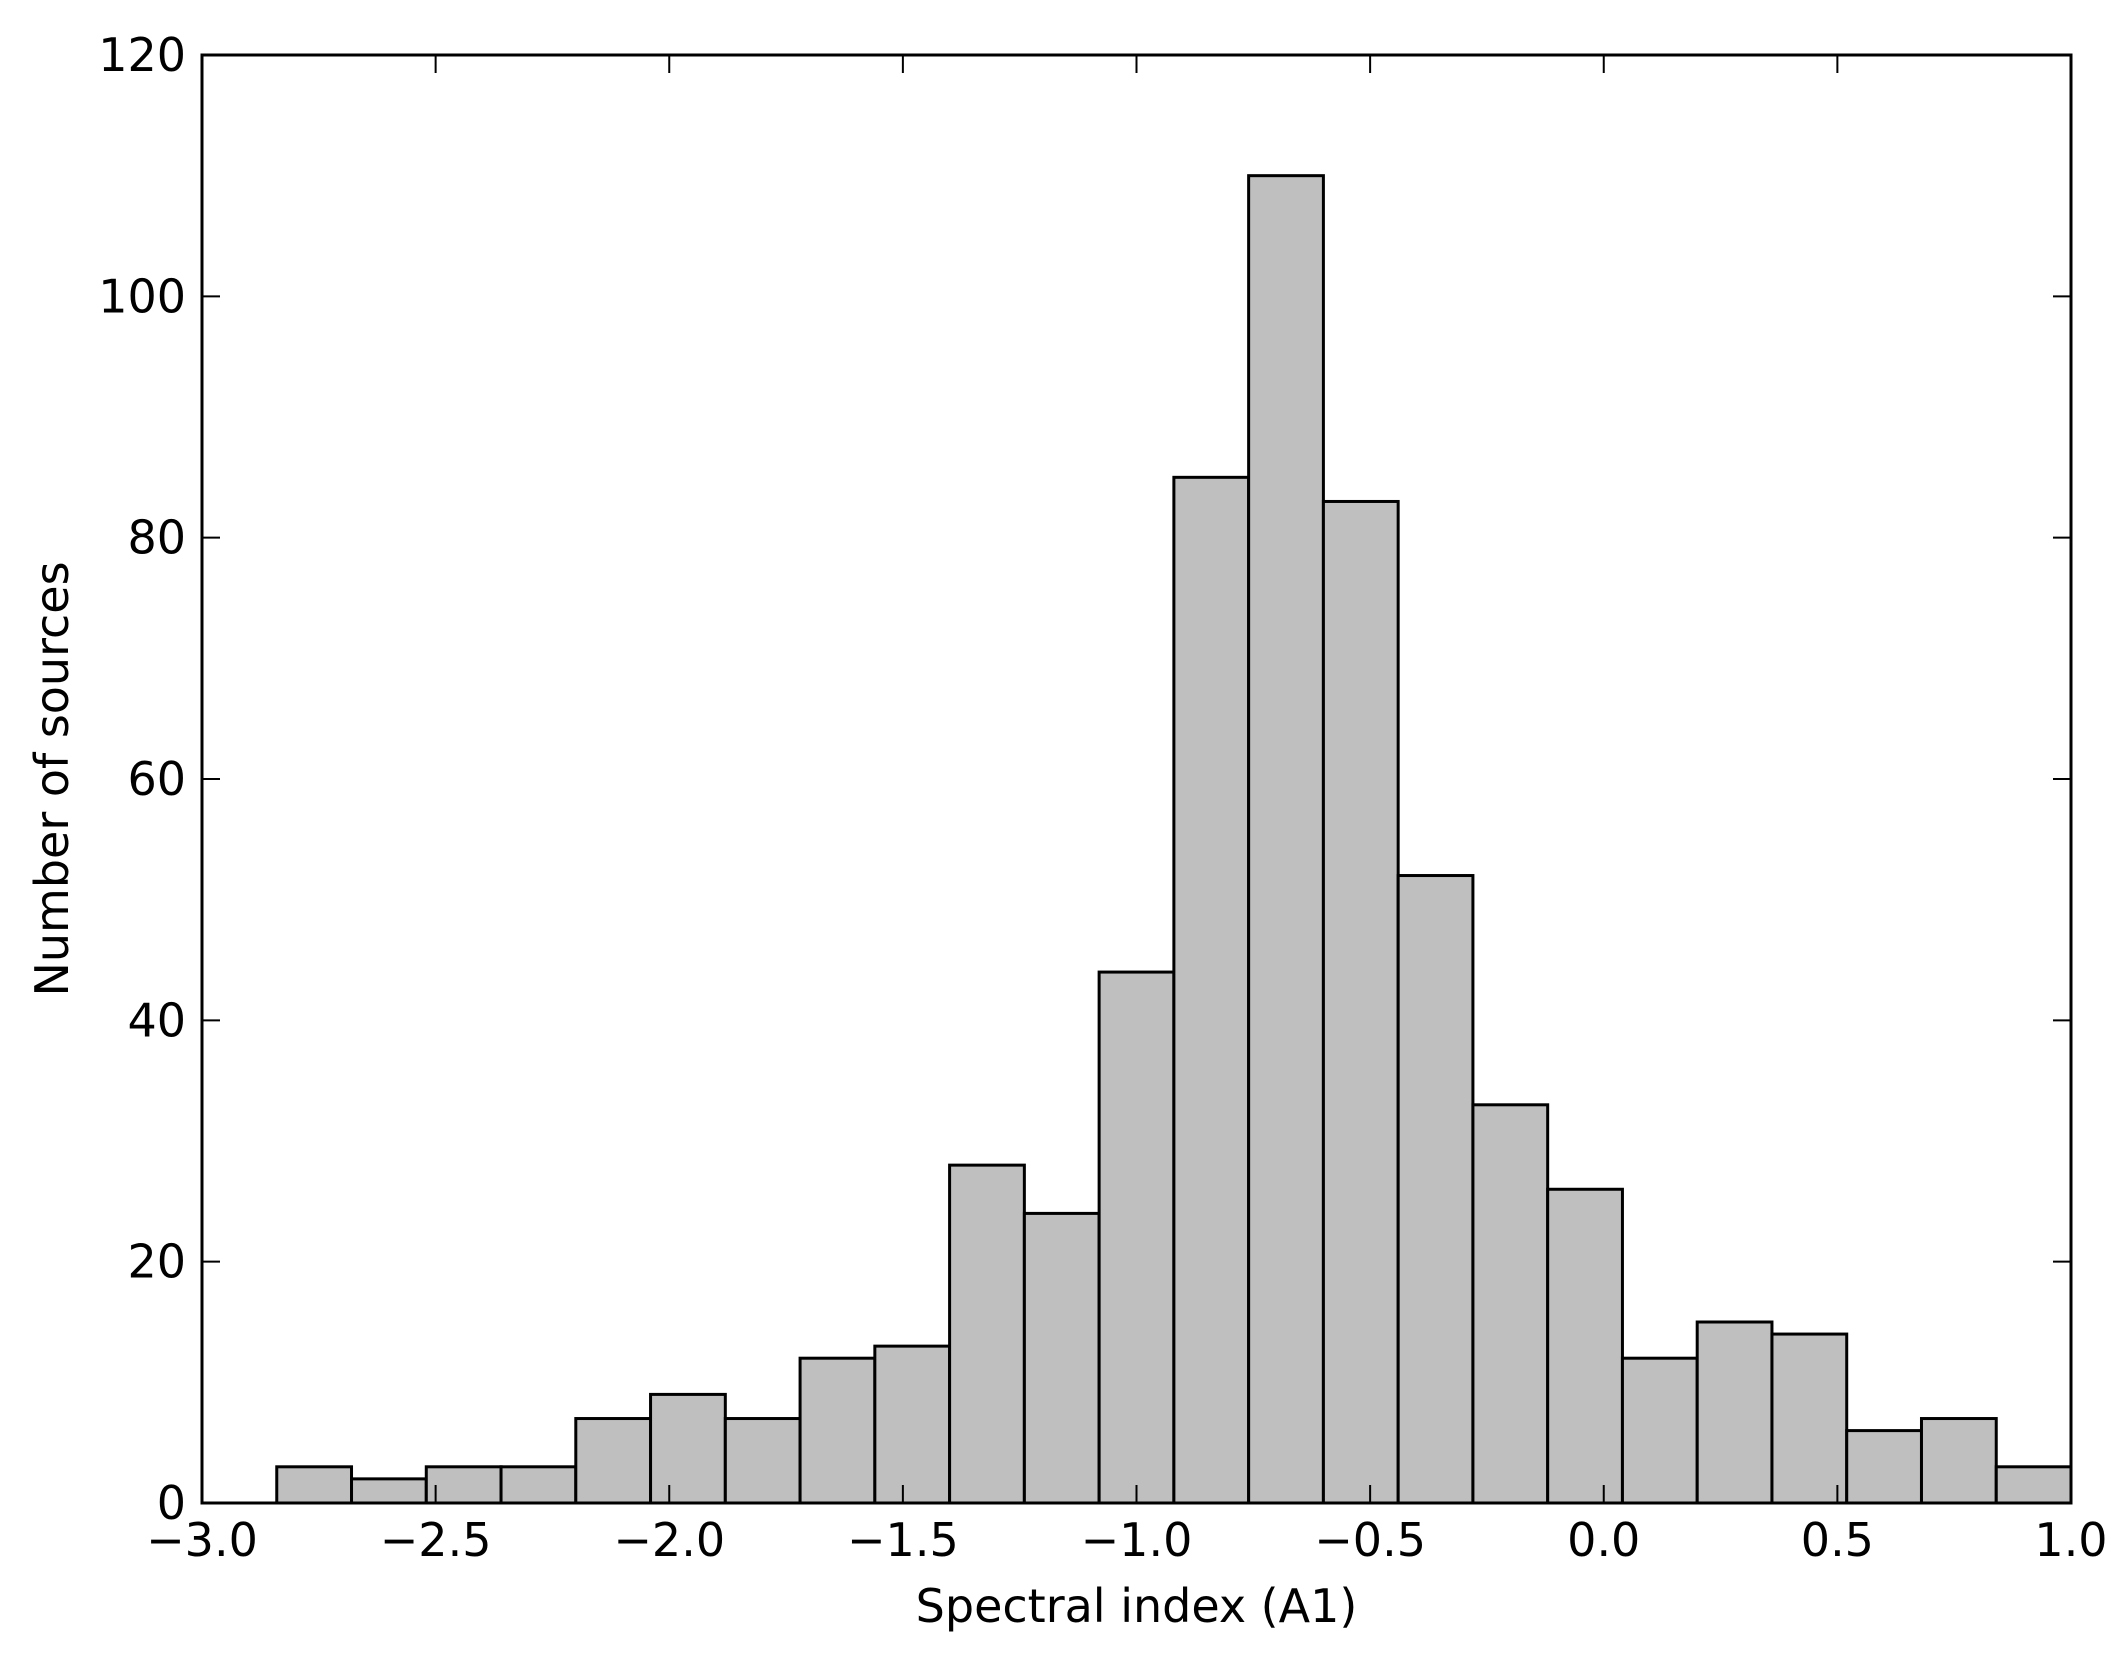  I want to click on y-tick-label: 60, so click(156, 779).